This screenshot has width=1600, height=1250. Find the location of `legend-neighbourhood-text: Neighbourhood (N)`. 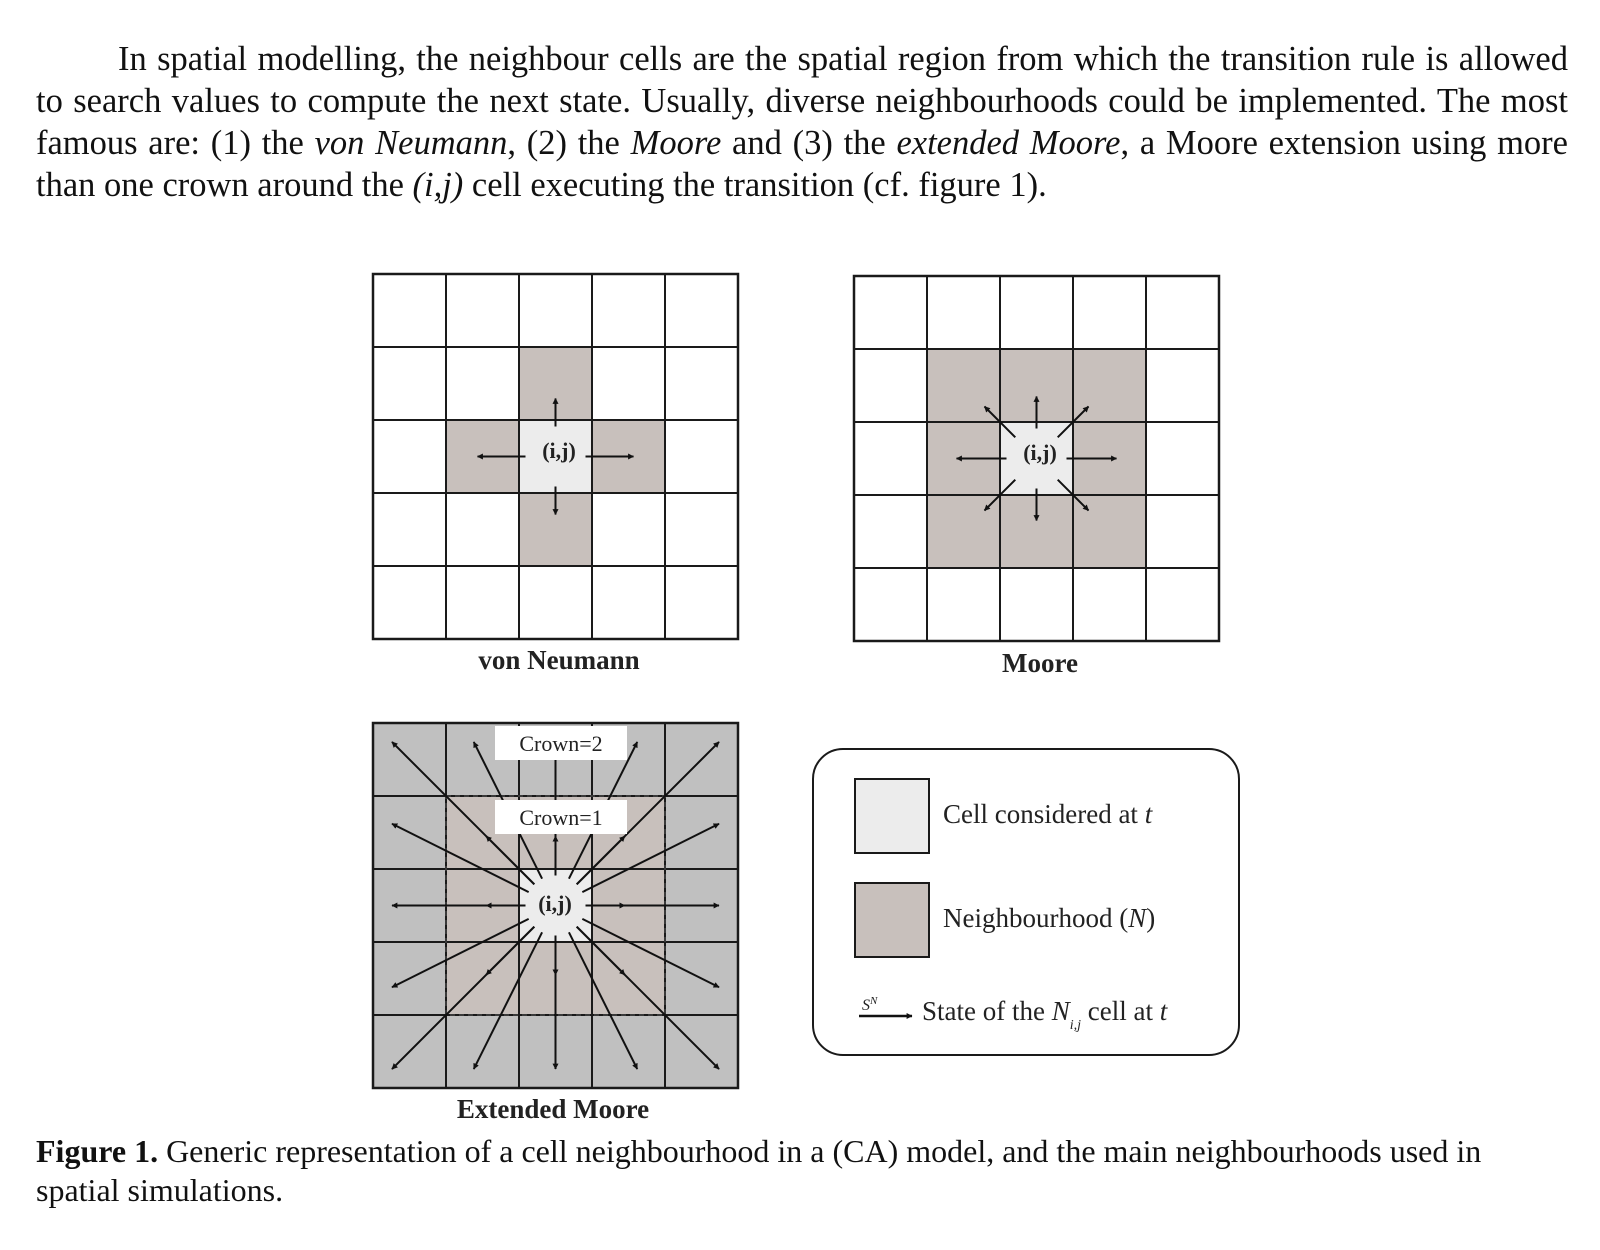

legend-neighbourhood-text: Neighbourhood (N) is located at coordinates (1049, 918).